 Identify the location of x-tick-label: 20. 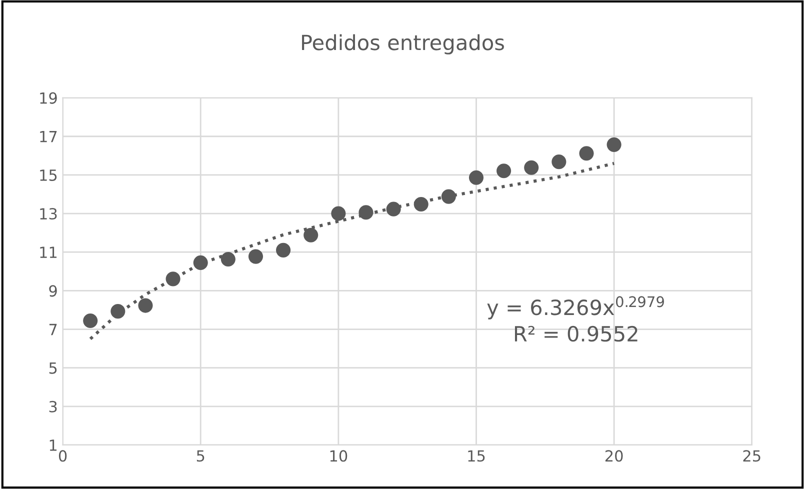
(614, 456).